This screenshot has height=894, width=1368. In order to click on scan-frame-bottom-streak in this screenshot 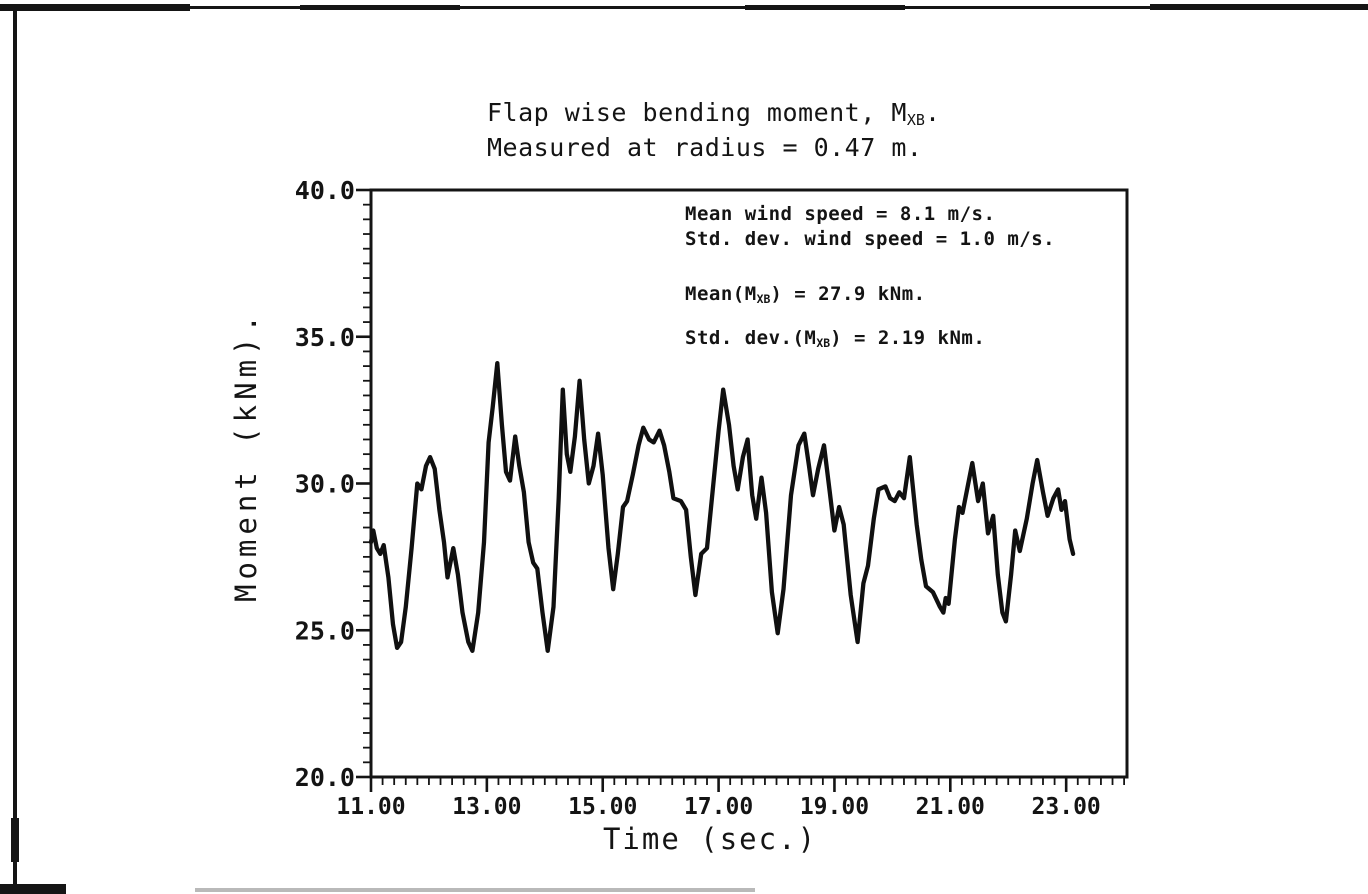, I will do `click(475, 890)`.